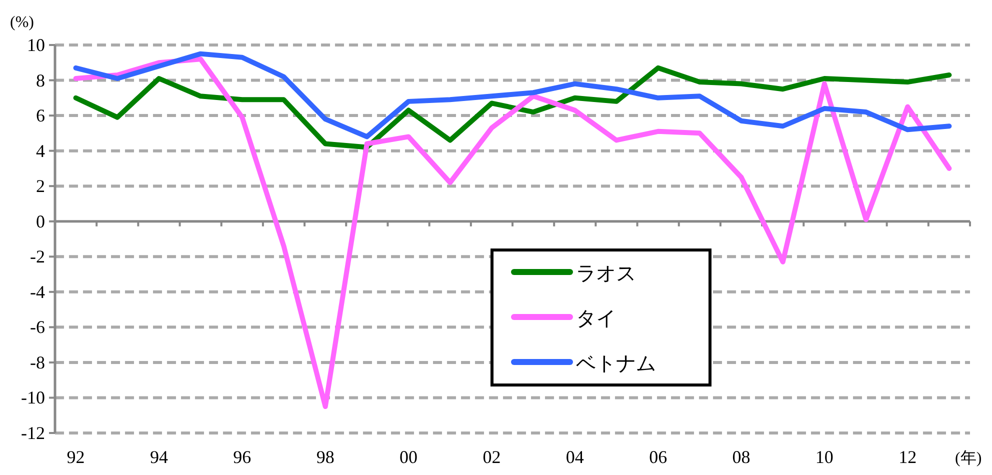 Image resolution: width=992 pixels, height=475 pixels. Describe the element at coordinates (33, 398) in the screenshot. I see `y-tick-label: -10` at that location.